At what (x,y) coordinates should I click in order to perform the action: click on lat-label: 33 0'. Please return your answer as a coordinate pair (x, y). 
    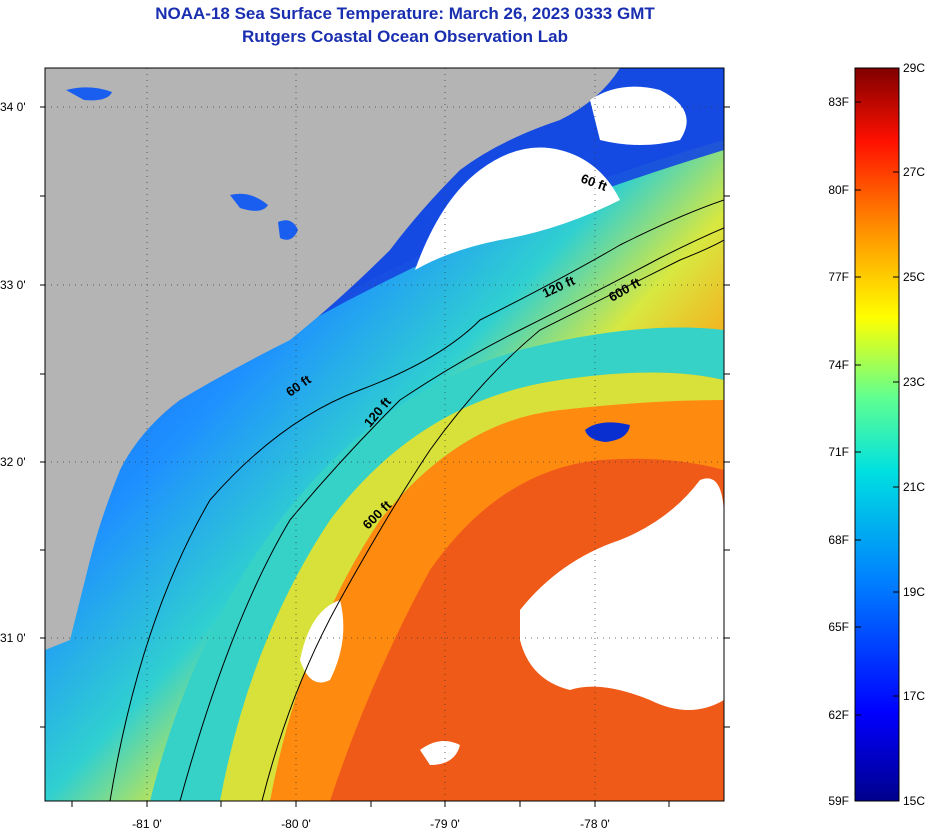
    Looking at the image, I should click on (13, 285).